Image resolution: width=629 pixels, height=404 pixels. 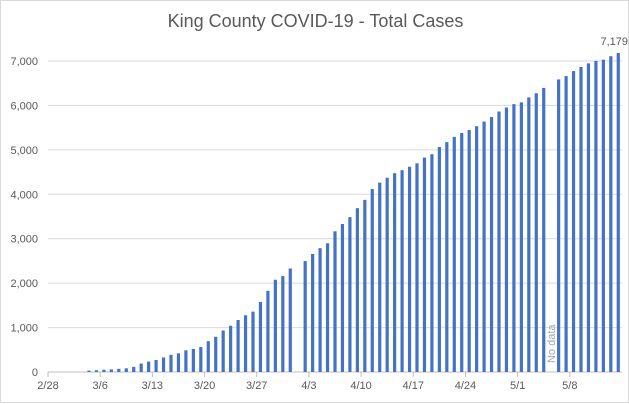 I want to click on data-label-last: 7,179, so click(x=615, y=42).